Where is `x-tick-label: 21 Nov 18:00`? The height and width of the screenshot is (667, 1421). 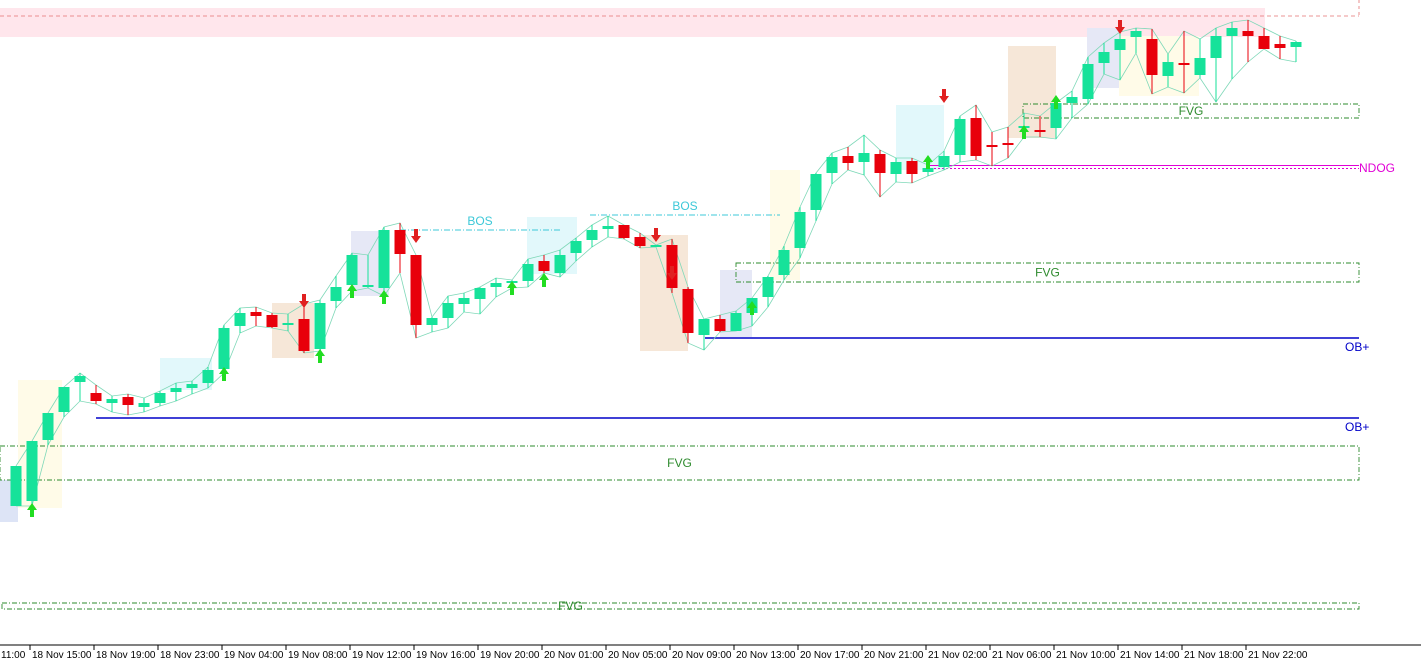
x-tick-label: 21 Nov 18:00 is located at coordinates (1214, 655).